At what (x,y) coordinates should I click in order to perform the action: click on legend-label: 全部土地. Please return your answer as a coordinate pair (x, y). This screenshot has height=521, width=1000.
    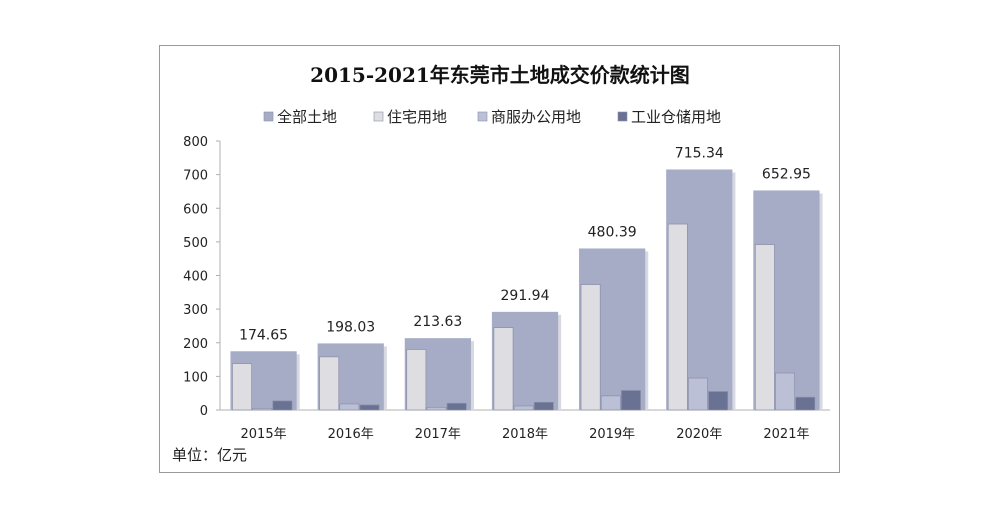
    Looking at the image, I should click on (307, 117).